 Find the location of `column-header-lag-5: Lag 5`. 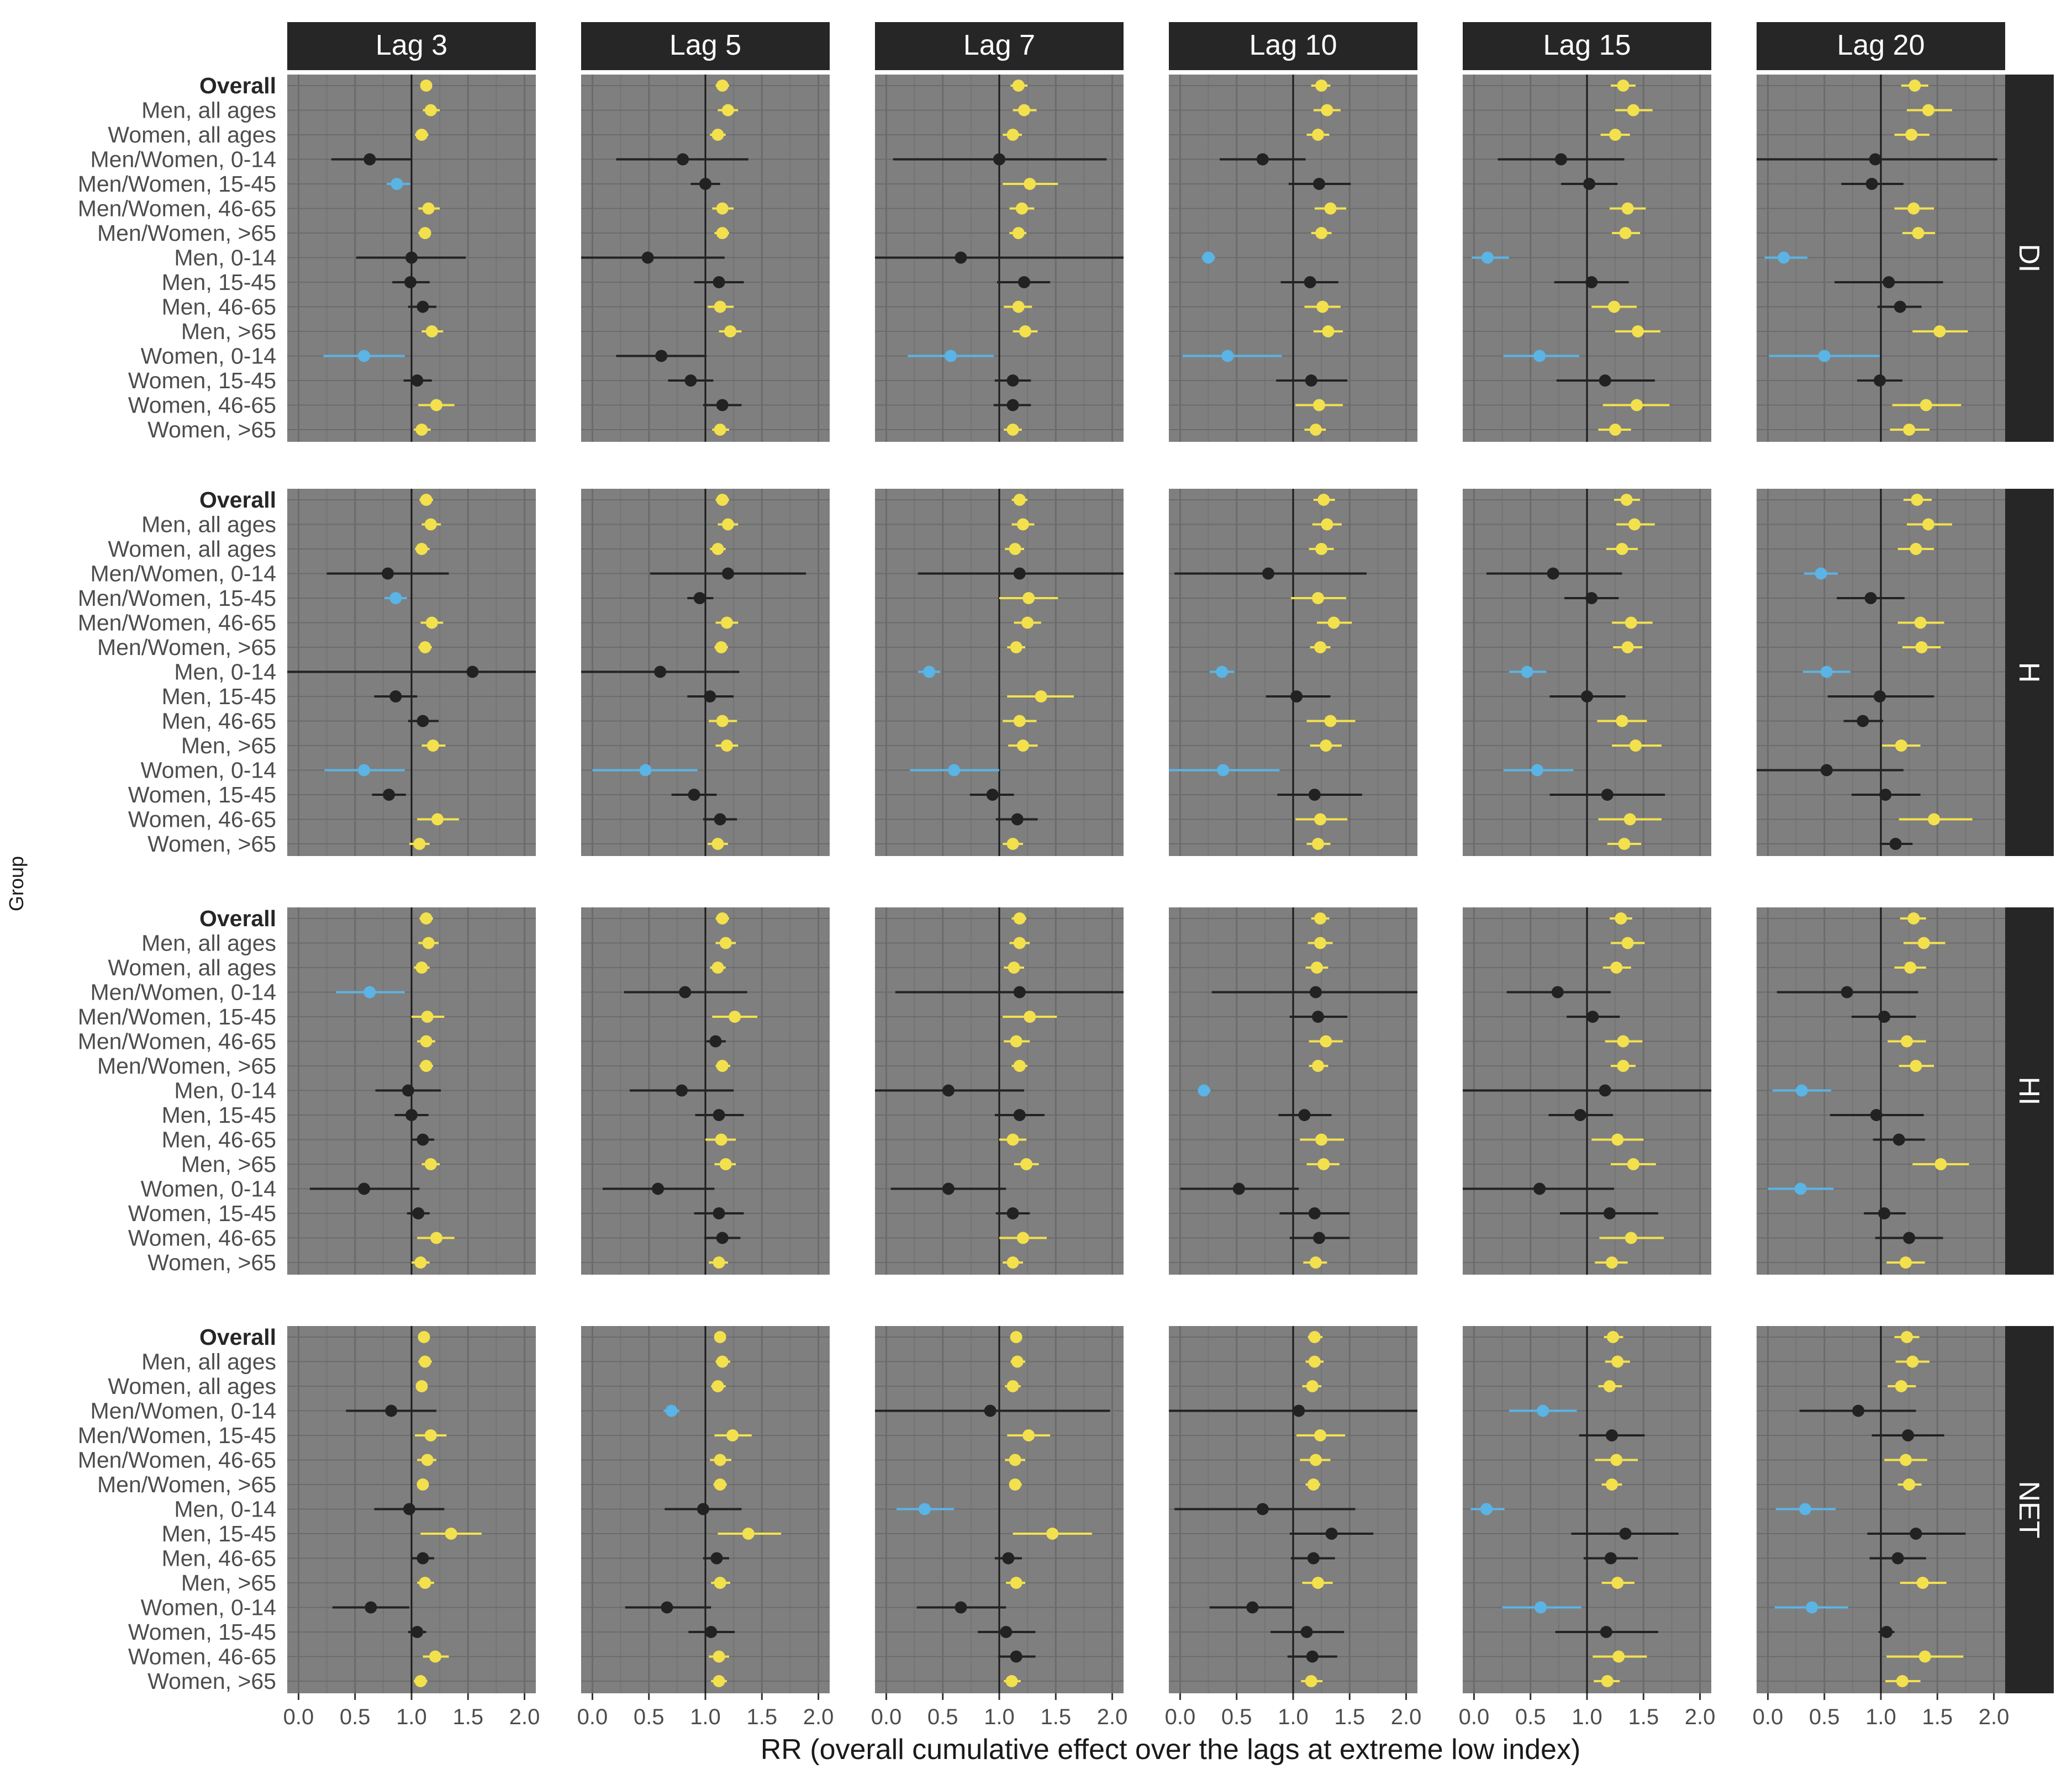

column-header-lag-5: Lag 5 is located at coordinates (705, 46).